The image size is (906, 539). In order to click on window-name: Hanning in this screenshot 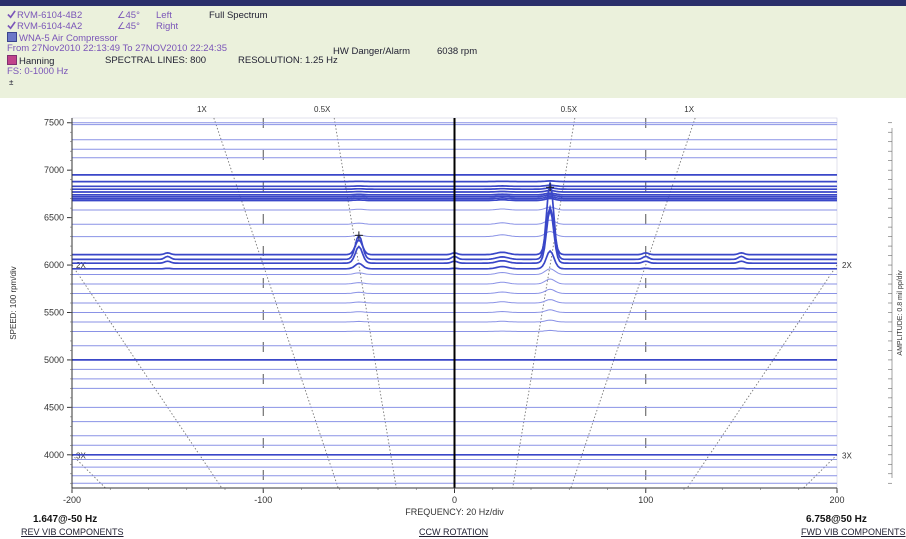, I will do `click(37, 61)`.